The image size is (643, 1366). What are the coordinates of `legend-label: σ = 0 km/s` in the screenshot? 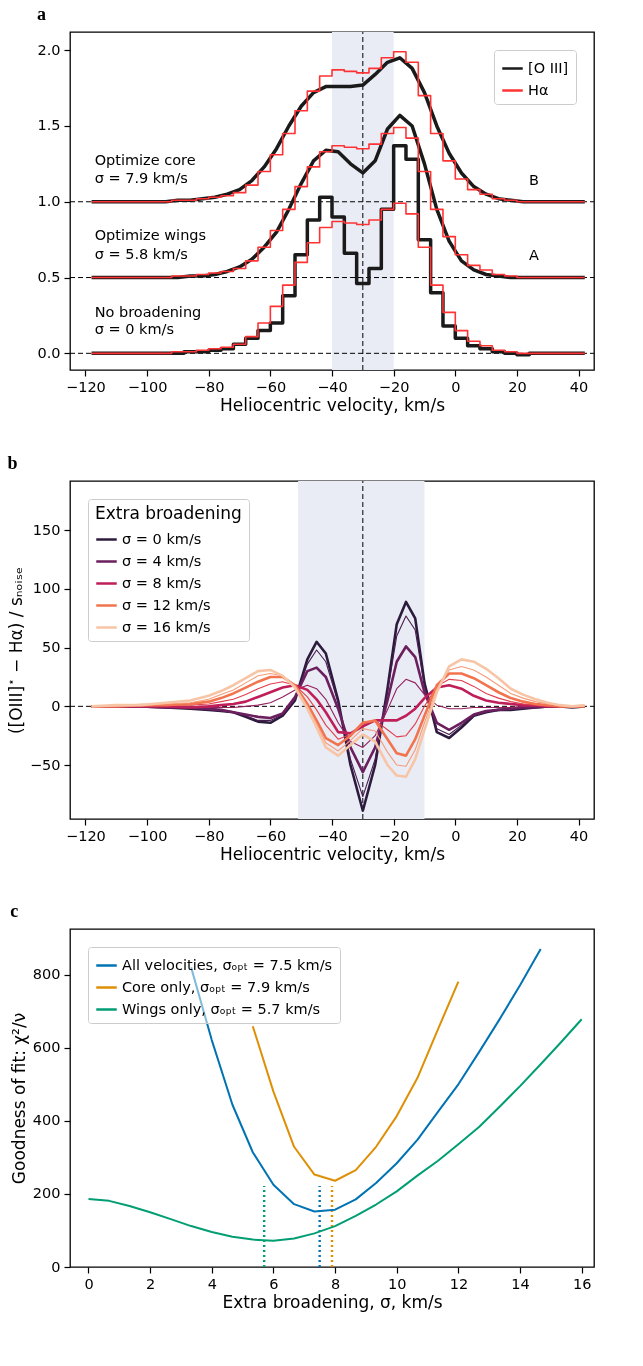 It's located at (162, 538).